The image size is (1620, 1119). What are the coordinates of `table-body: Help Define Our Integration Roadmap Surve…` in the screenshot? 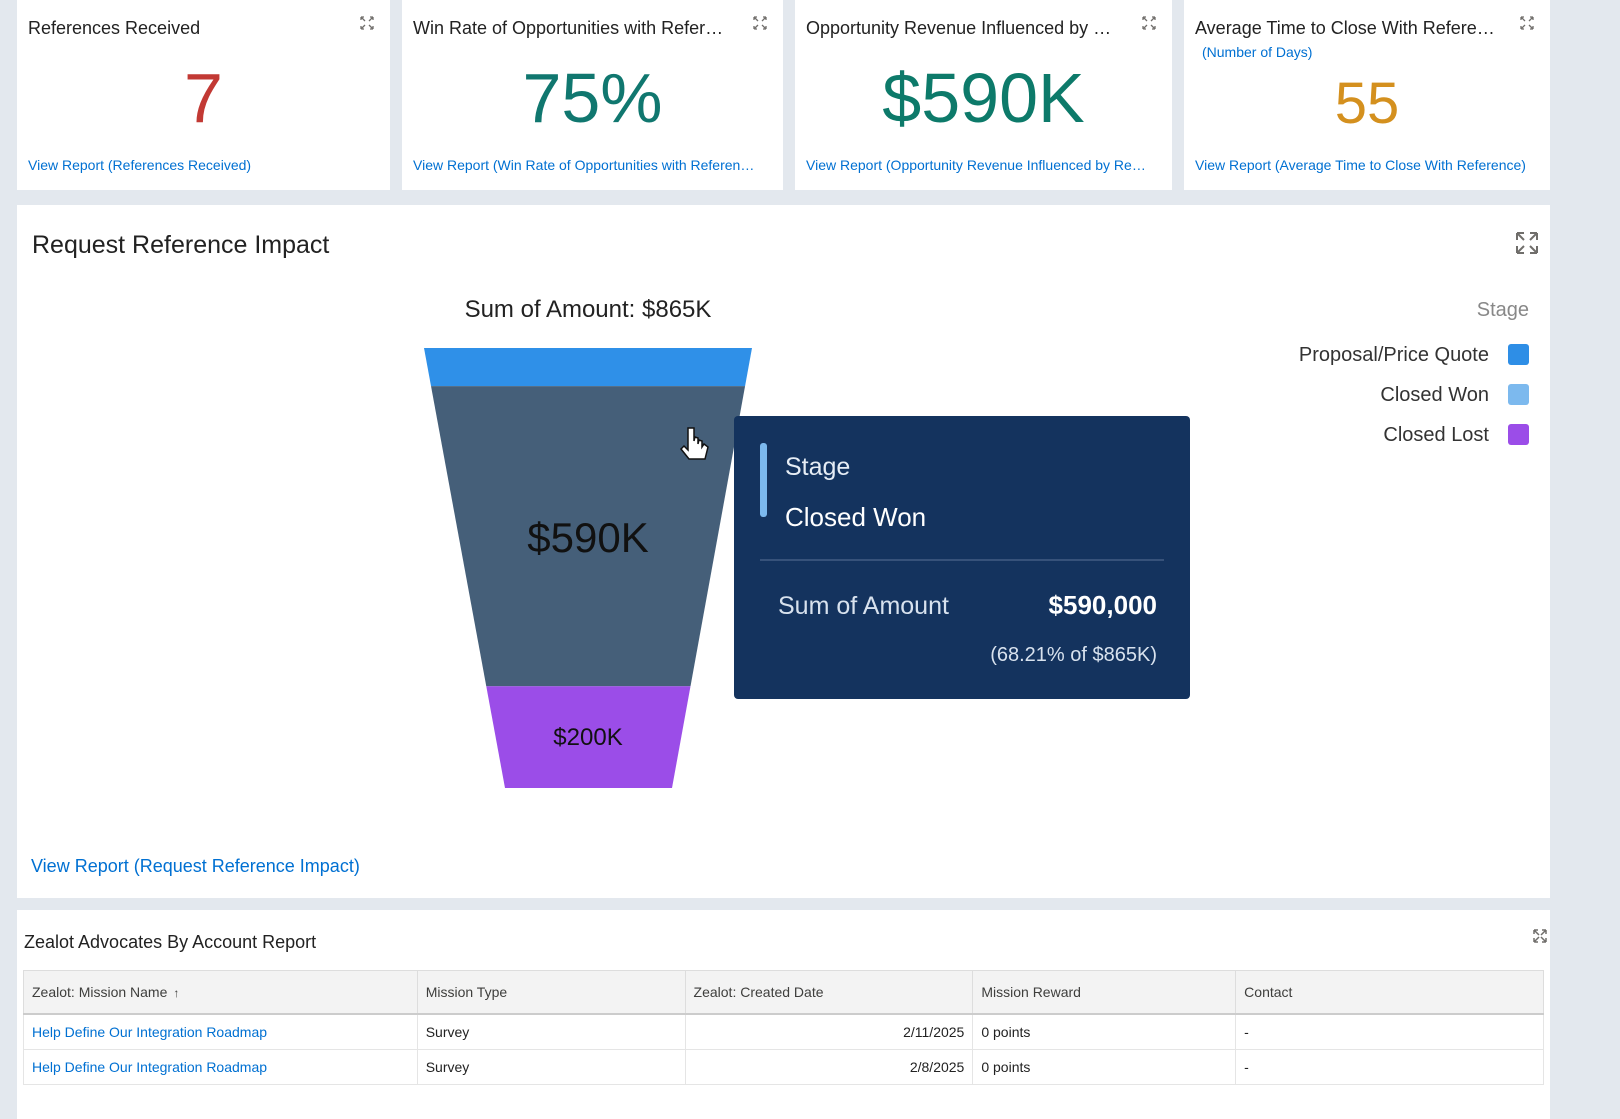 It's located at (783, 1049).